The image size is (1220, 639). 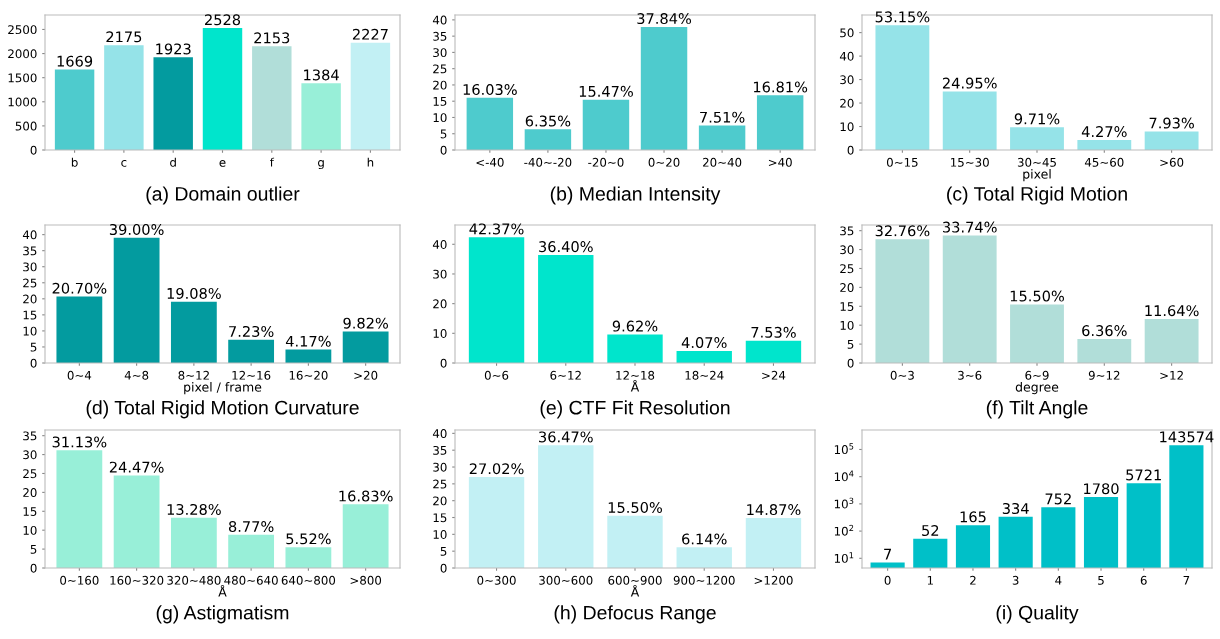 I want to click on data-label: 20.70%, so click(x=79, y=288).